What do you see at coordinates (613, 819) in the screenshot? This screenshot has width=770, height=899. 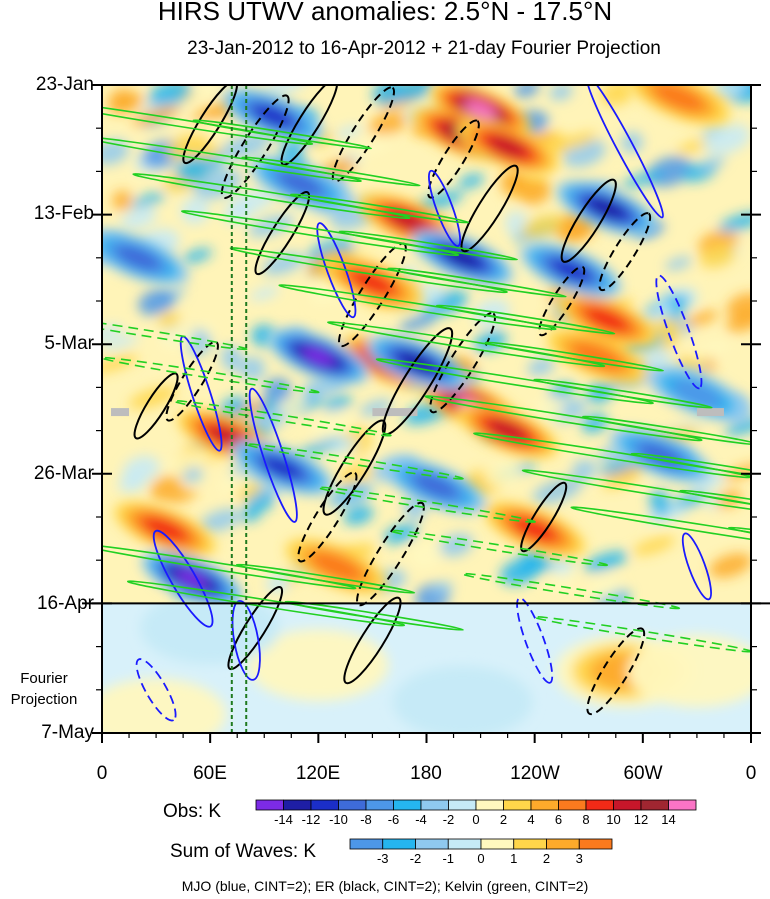 I see `obs-colorbar-tick-label: 10` at bounding box center [613, 819].